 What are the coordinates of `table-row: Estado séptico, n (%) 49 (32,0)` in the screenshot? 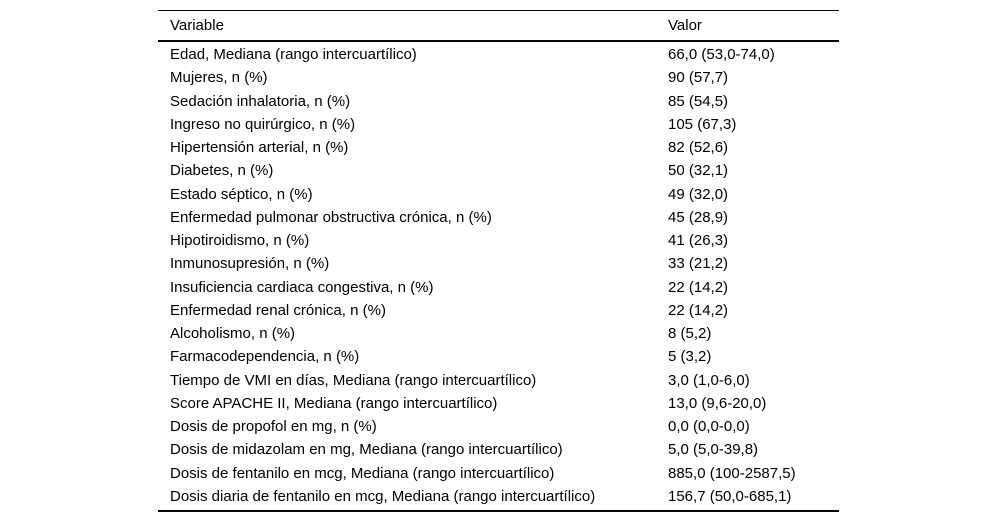 It's located at (498, 194).